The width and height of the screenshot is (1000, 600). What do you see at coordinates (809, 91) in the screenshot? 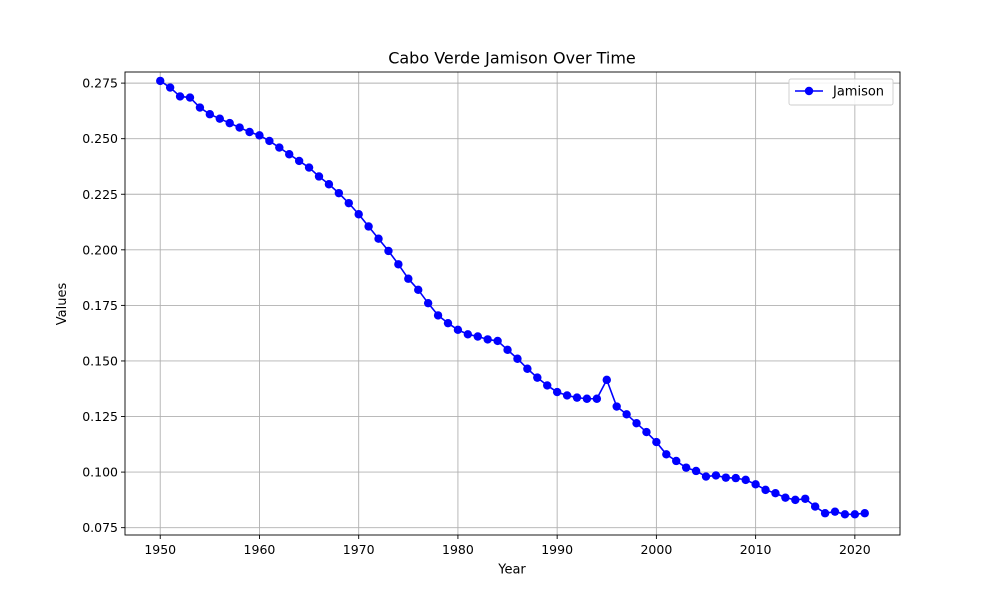
I see `legend-marker` at bounding box center [809, 91].